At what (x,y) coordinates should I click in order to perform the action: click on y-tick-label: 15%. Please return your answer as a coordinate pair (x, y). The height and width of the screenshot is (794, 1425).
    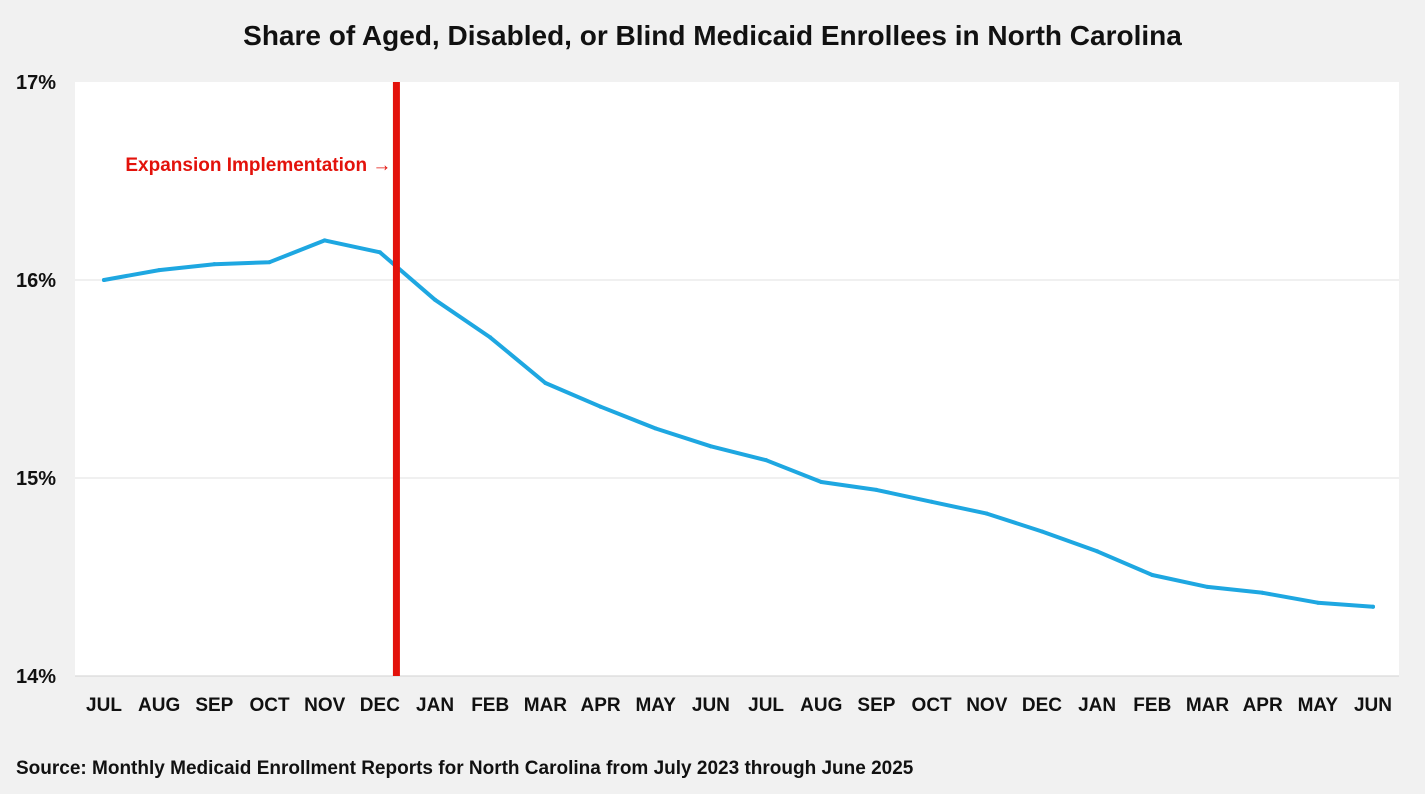
    Looking at the image, I should click on (36, 479).